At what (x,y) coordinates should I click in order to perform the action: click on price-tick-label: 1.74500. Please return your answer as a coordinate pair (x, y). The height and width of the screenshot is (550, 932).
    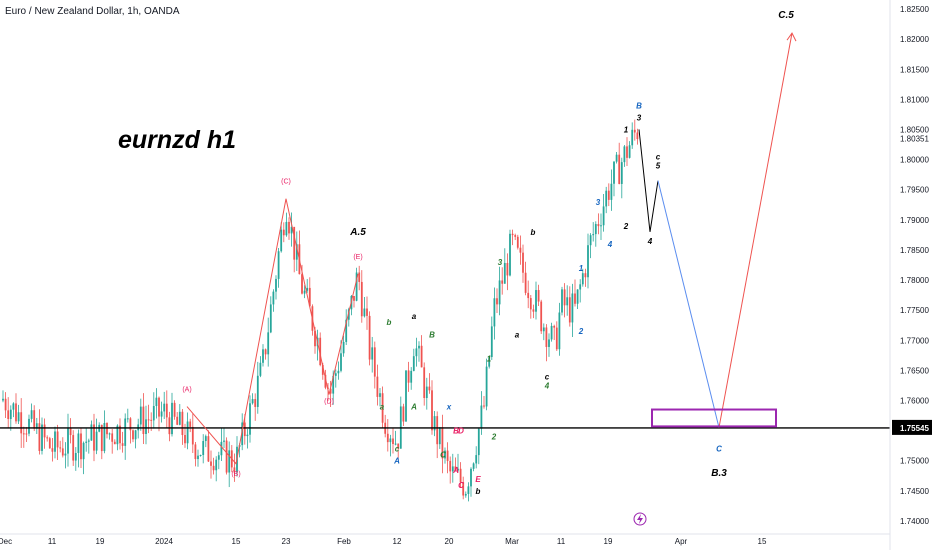
    Looking at the image, I should click on (914, 491).